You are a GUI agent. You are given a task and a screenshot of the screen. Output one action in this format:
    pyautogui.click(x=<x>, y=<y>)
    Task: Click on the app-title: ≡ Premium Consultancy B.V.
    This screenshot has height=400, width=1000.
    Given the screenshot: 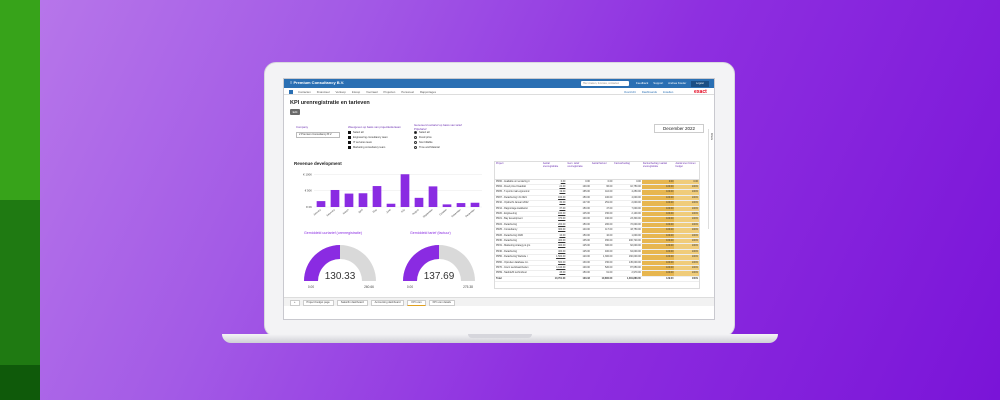 What is the action you would take?
    pyautogui.click(x=317, y=82)
    